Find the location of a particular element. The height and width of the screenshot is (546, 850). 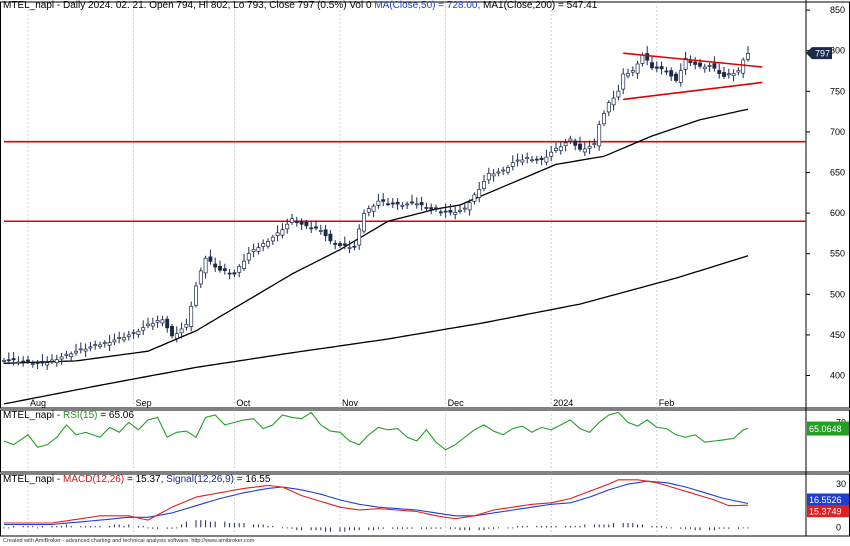

x-tick-label: Feb is located at coordinates (667, 403).